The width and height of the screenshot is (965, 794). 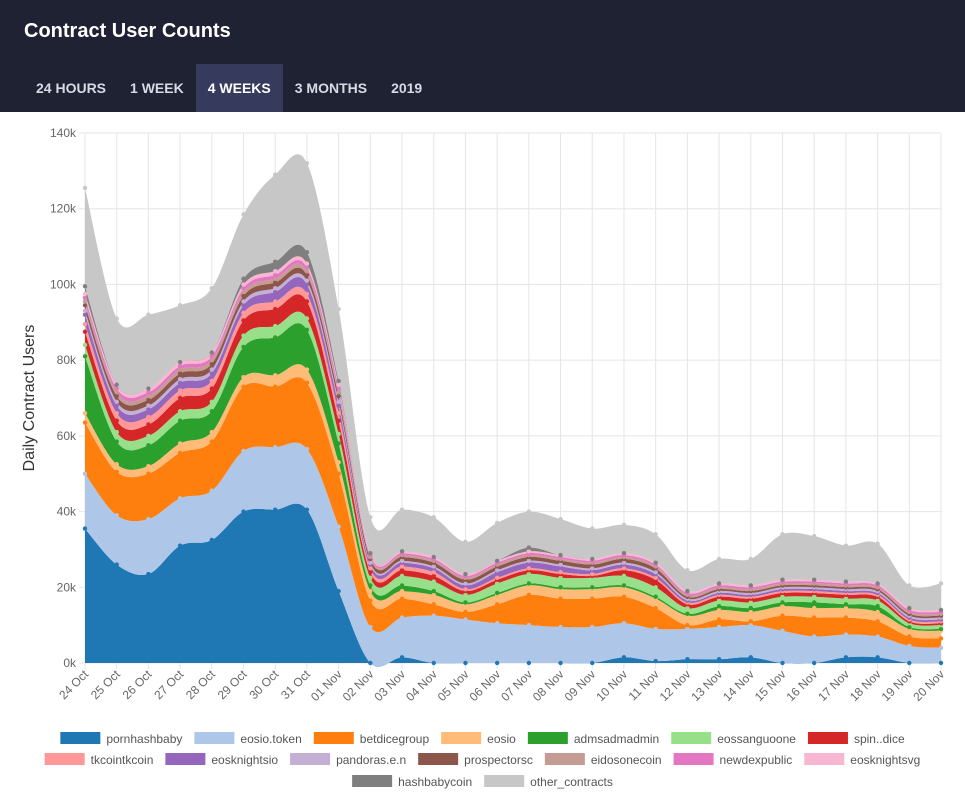 I want to click on legend-swatch-hashbabycoin, so click(x=372, y=781).